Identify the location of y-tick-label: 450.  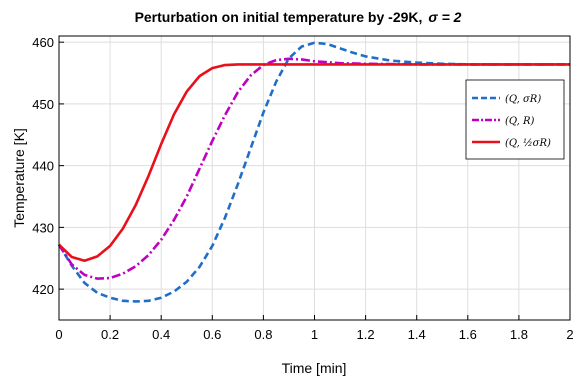
(43, 104).